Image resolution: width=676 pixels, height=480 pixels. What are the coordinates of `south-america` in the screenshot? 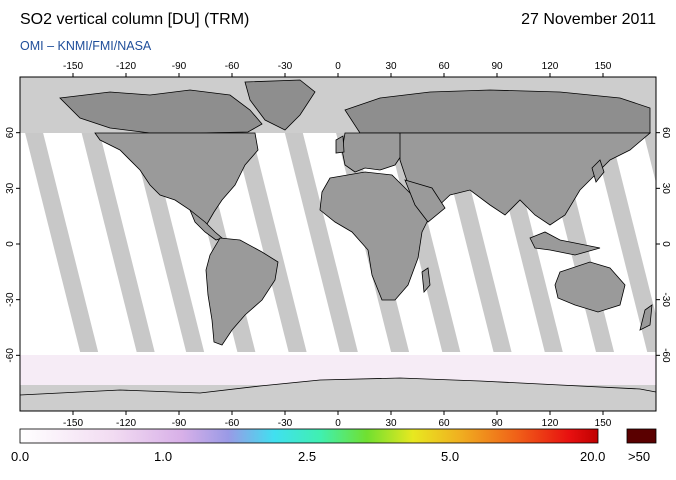 It's located at (242, 291).